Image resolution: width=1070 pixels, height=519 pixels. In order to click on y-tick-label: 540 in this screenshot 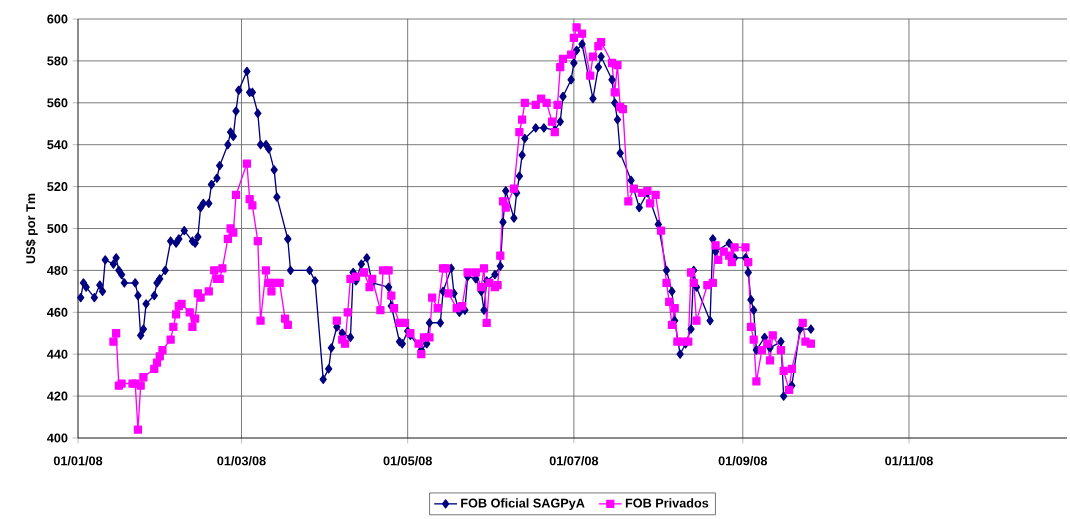, I will do `click(57, 145)`.